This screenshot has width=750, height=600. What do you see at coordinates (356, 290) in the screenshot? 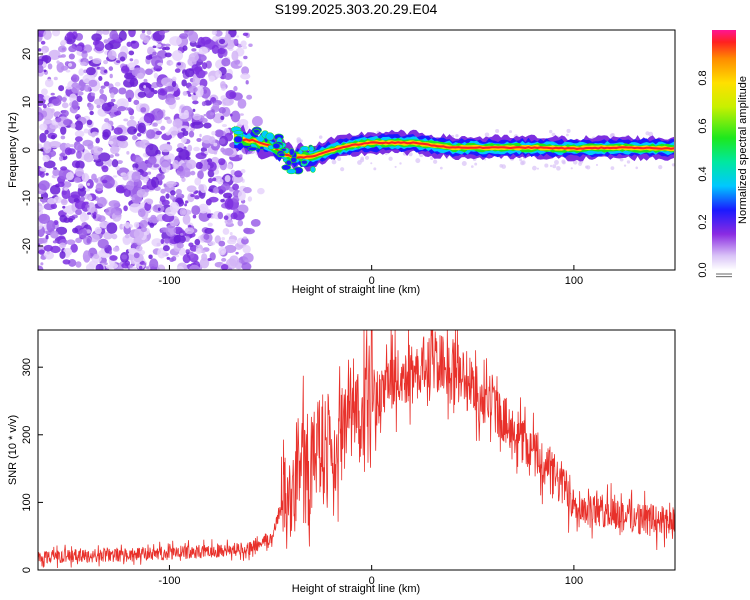
I see `spectrogram-x-label: Height of straight line (km)` at bounding box center [356, 290].